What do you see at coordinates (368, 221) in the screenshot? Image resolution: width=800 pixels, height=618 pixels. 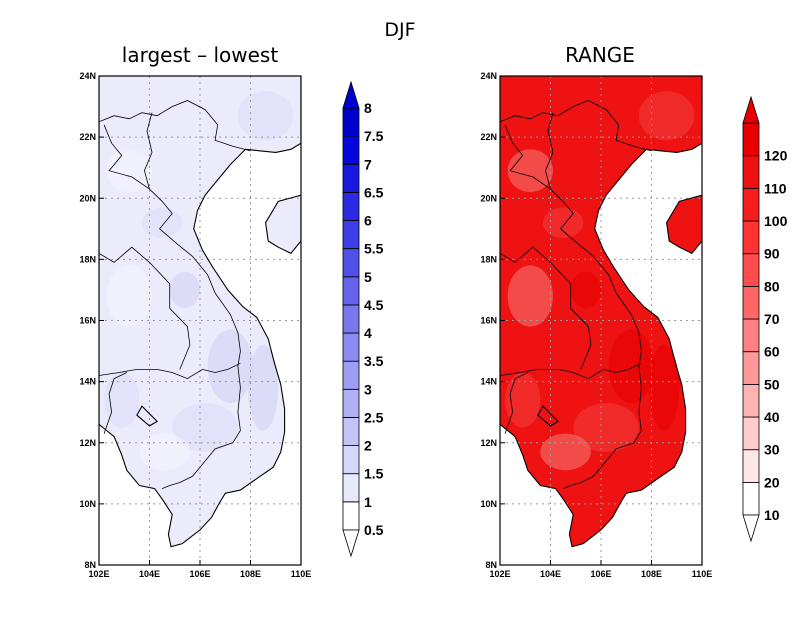 I see `colorbar-label: 6` at bounding box center [368, 221].